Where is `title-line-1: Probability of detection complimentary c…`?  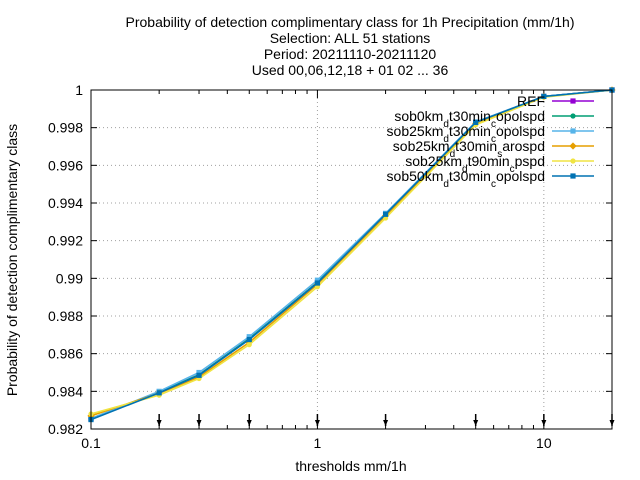 title-line-1: Probability of detection complimentary c… is located at coordinates (350, 22).